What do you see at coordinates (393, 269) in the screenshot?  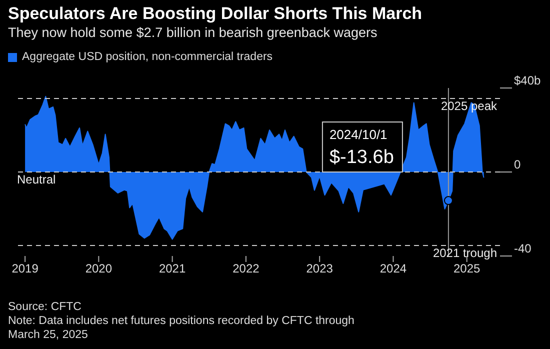 I see `x-tick-label: 2024` at bounding box center [393, 269].